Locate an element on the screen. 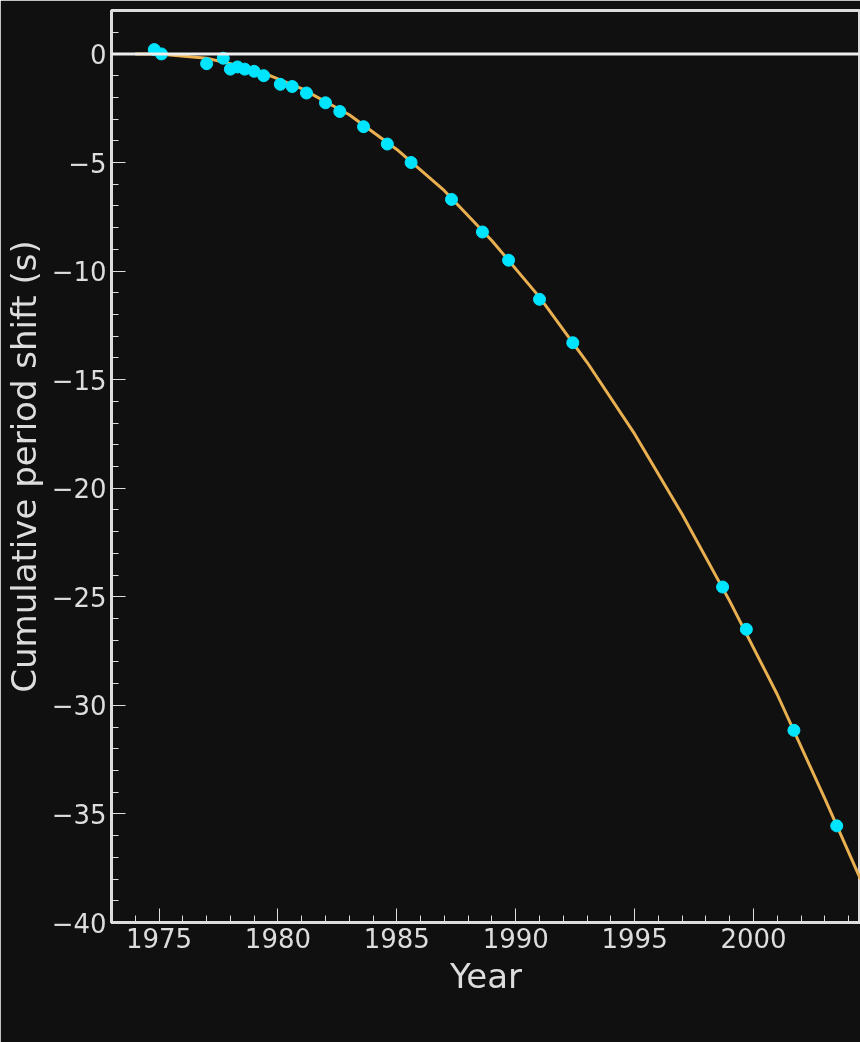  x-tick-label: 1985 is located at coordinates (396, 938).